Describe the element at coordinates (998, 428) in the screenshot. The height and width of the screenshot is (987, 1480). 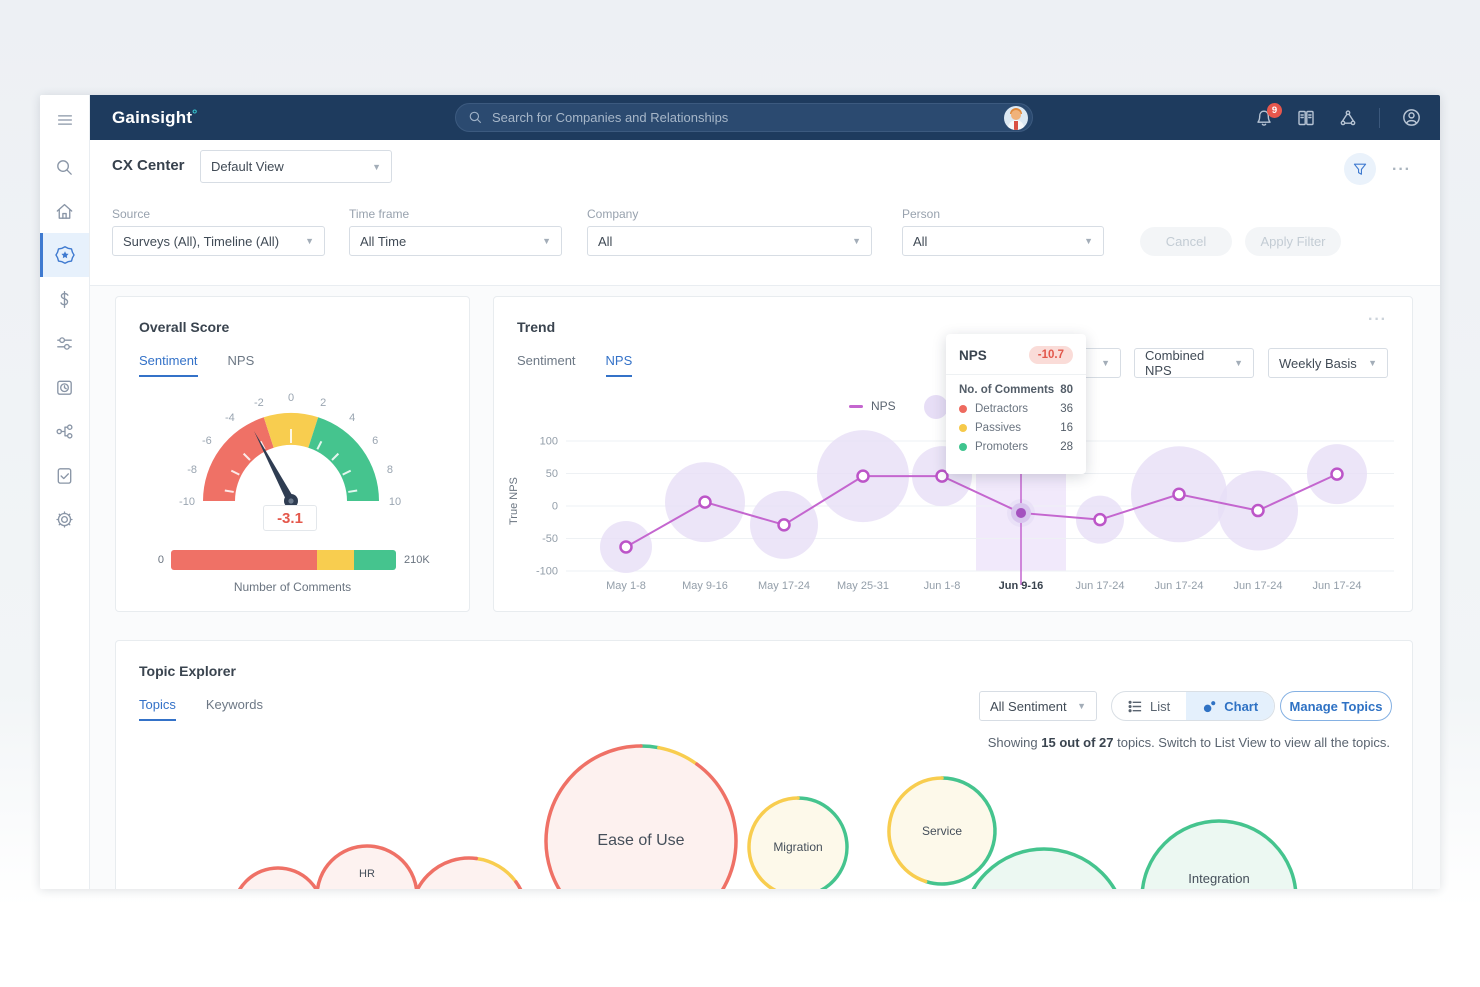
I see `passives-label: Passives` at that location.